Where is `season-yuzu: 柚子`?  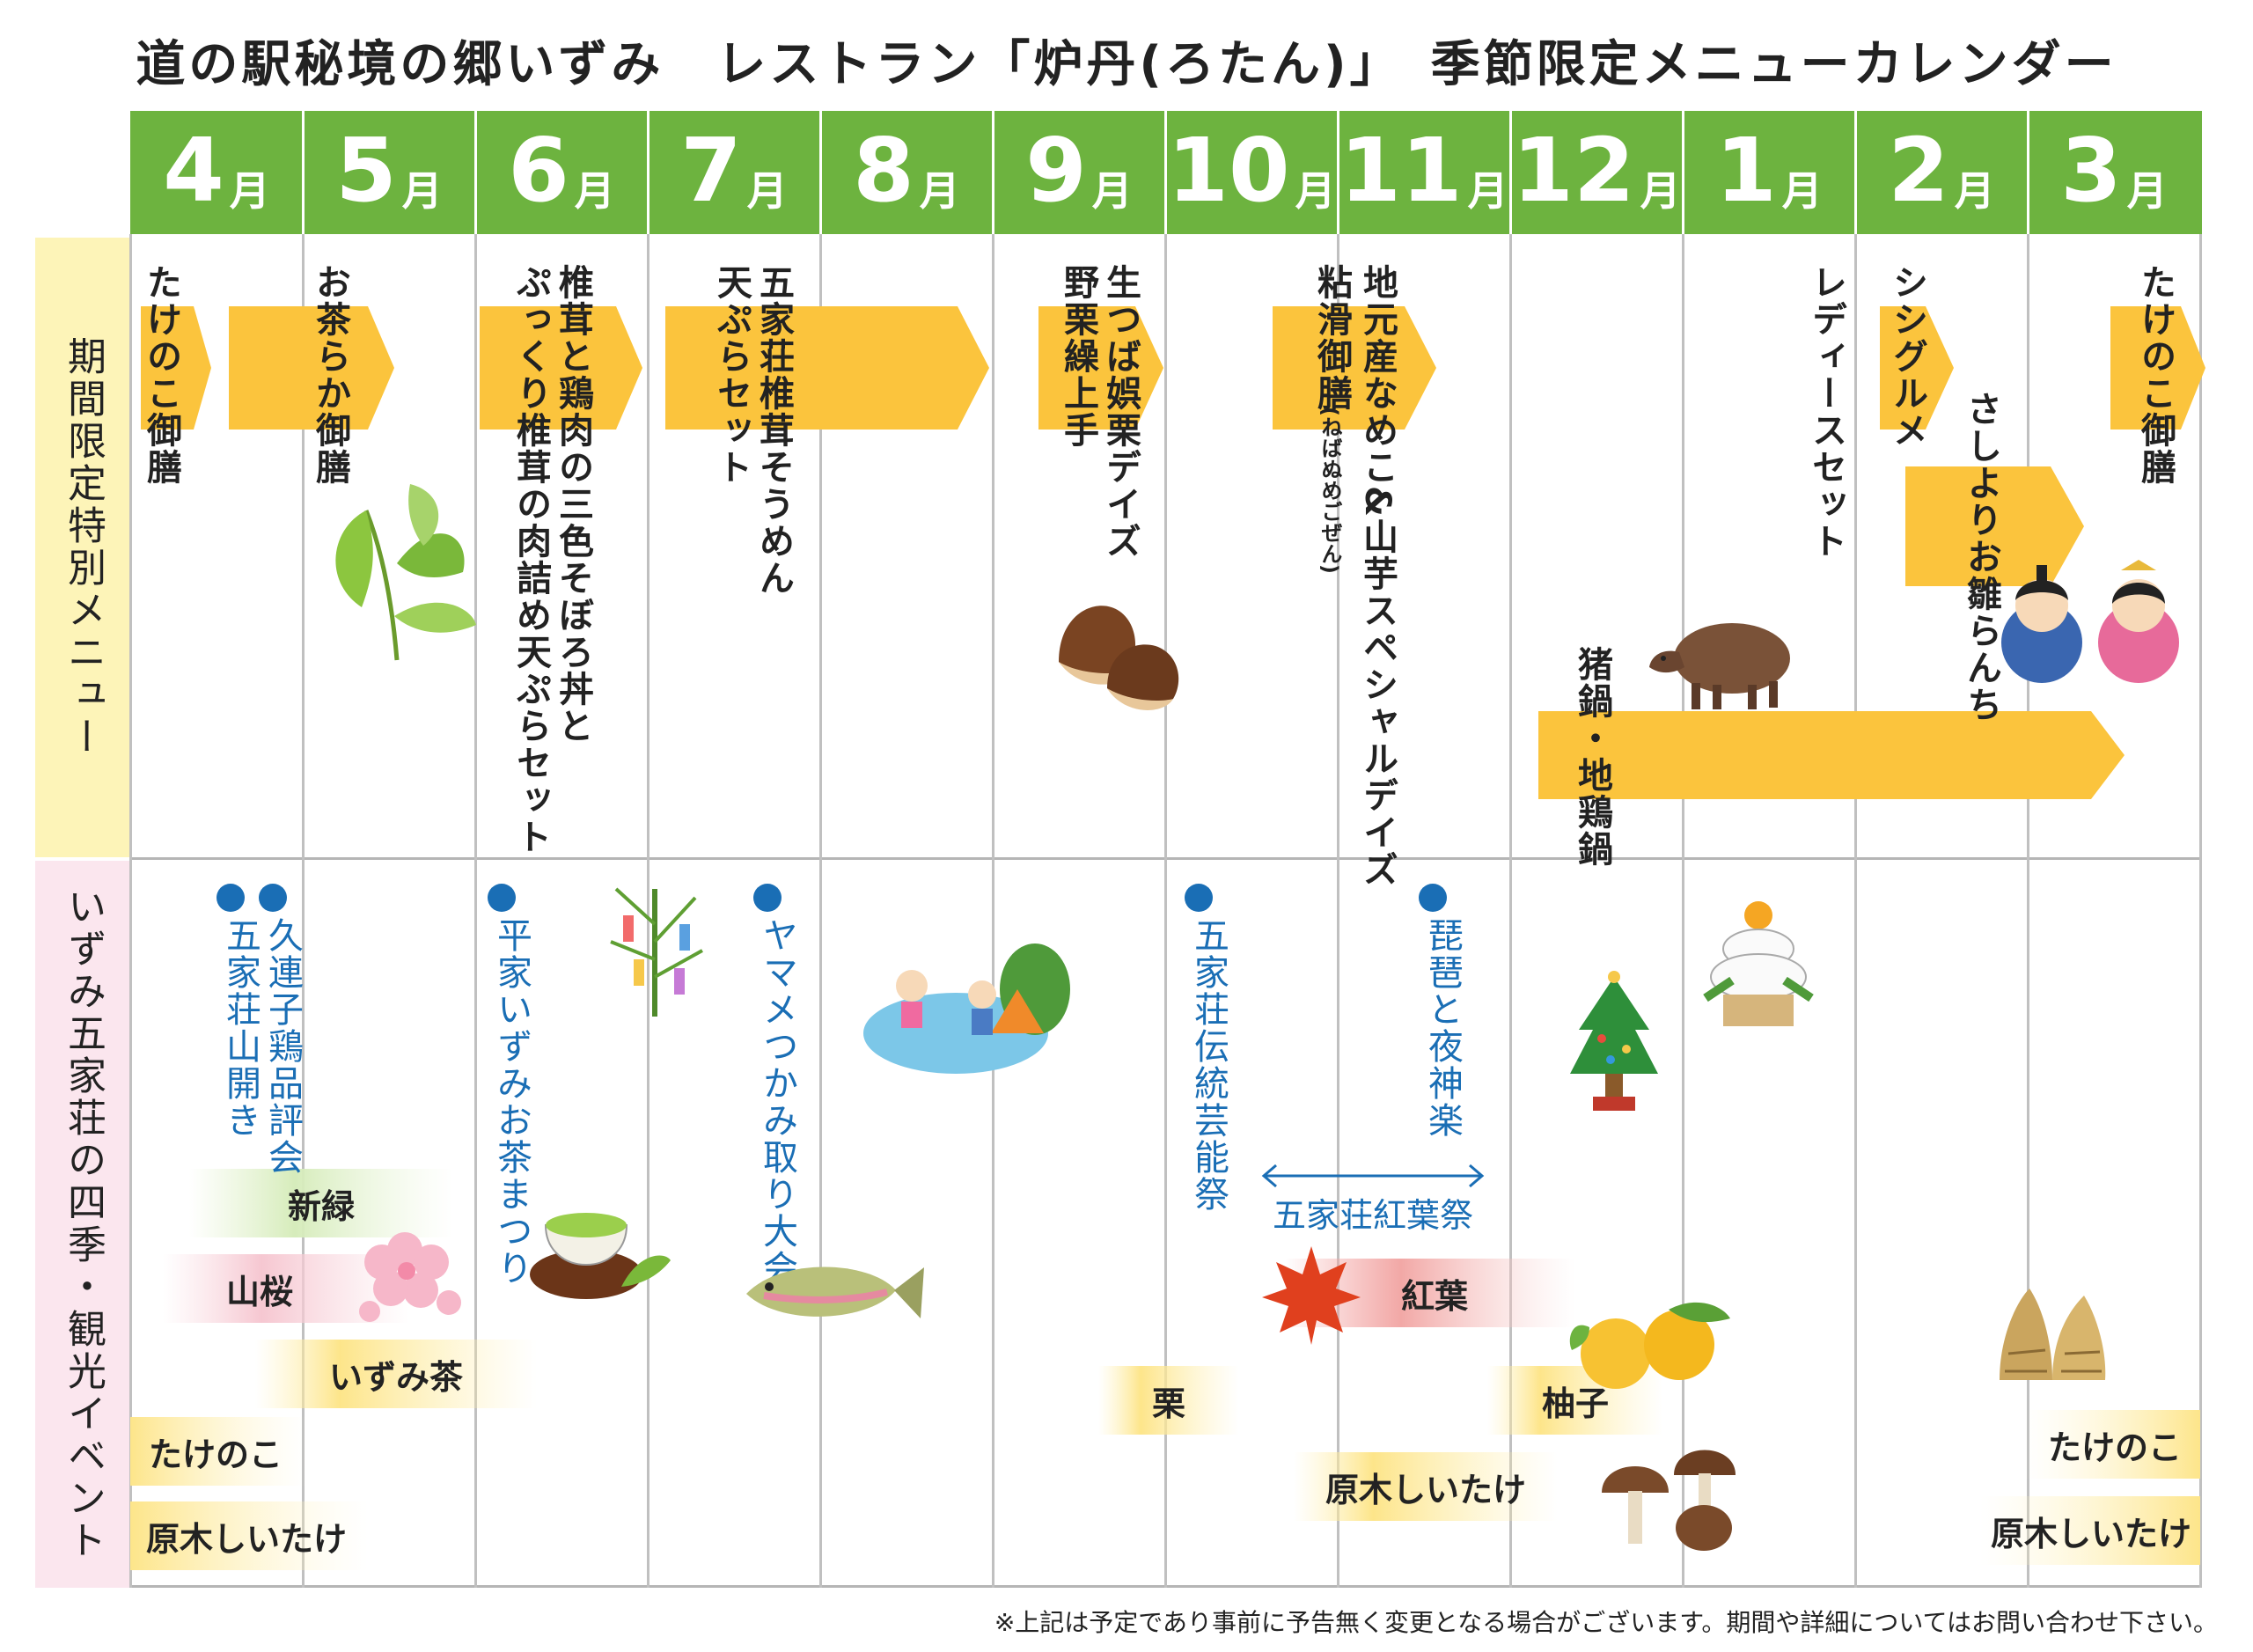
season-yuzu: 柚子 is located at coordinates (1575, 1403).